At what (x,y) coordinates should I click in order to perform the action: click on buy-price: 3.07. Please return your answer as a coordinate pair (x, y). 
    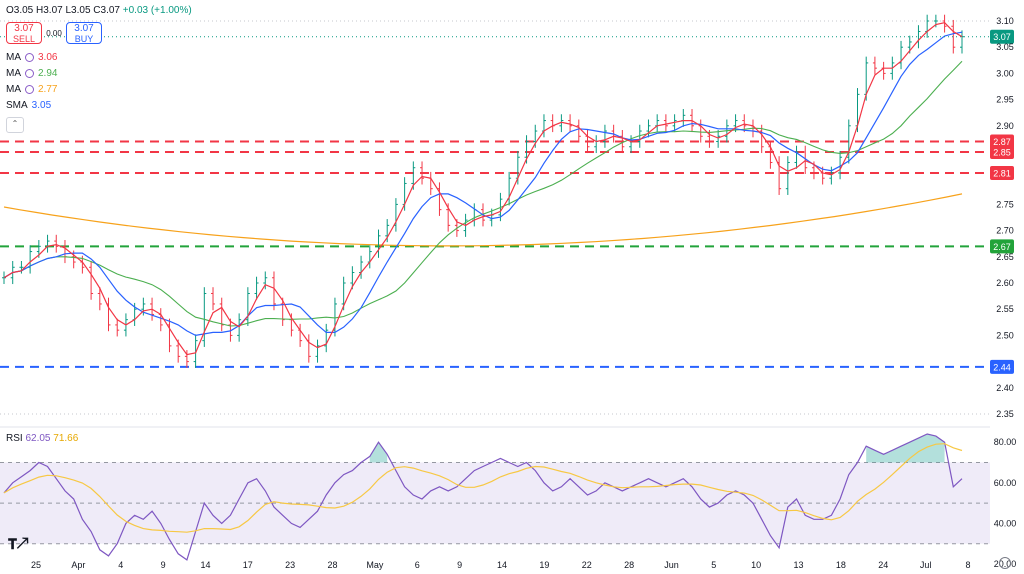
    Looking at the image, I should click on (84, 28).